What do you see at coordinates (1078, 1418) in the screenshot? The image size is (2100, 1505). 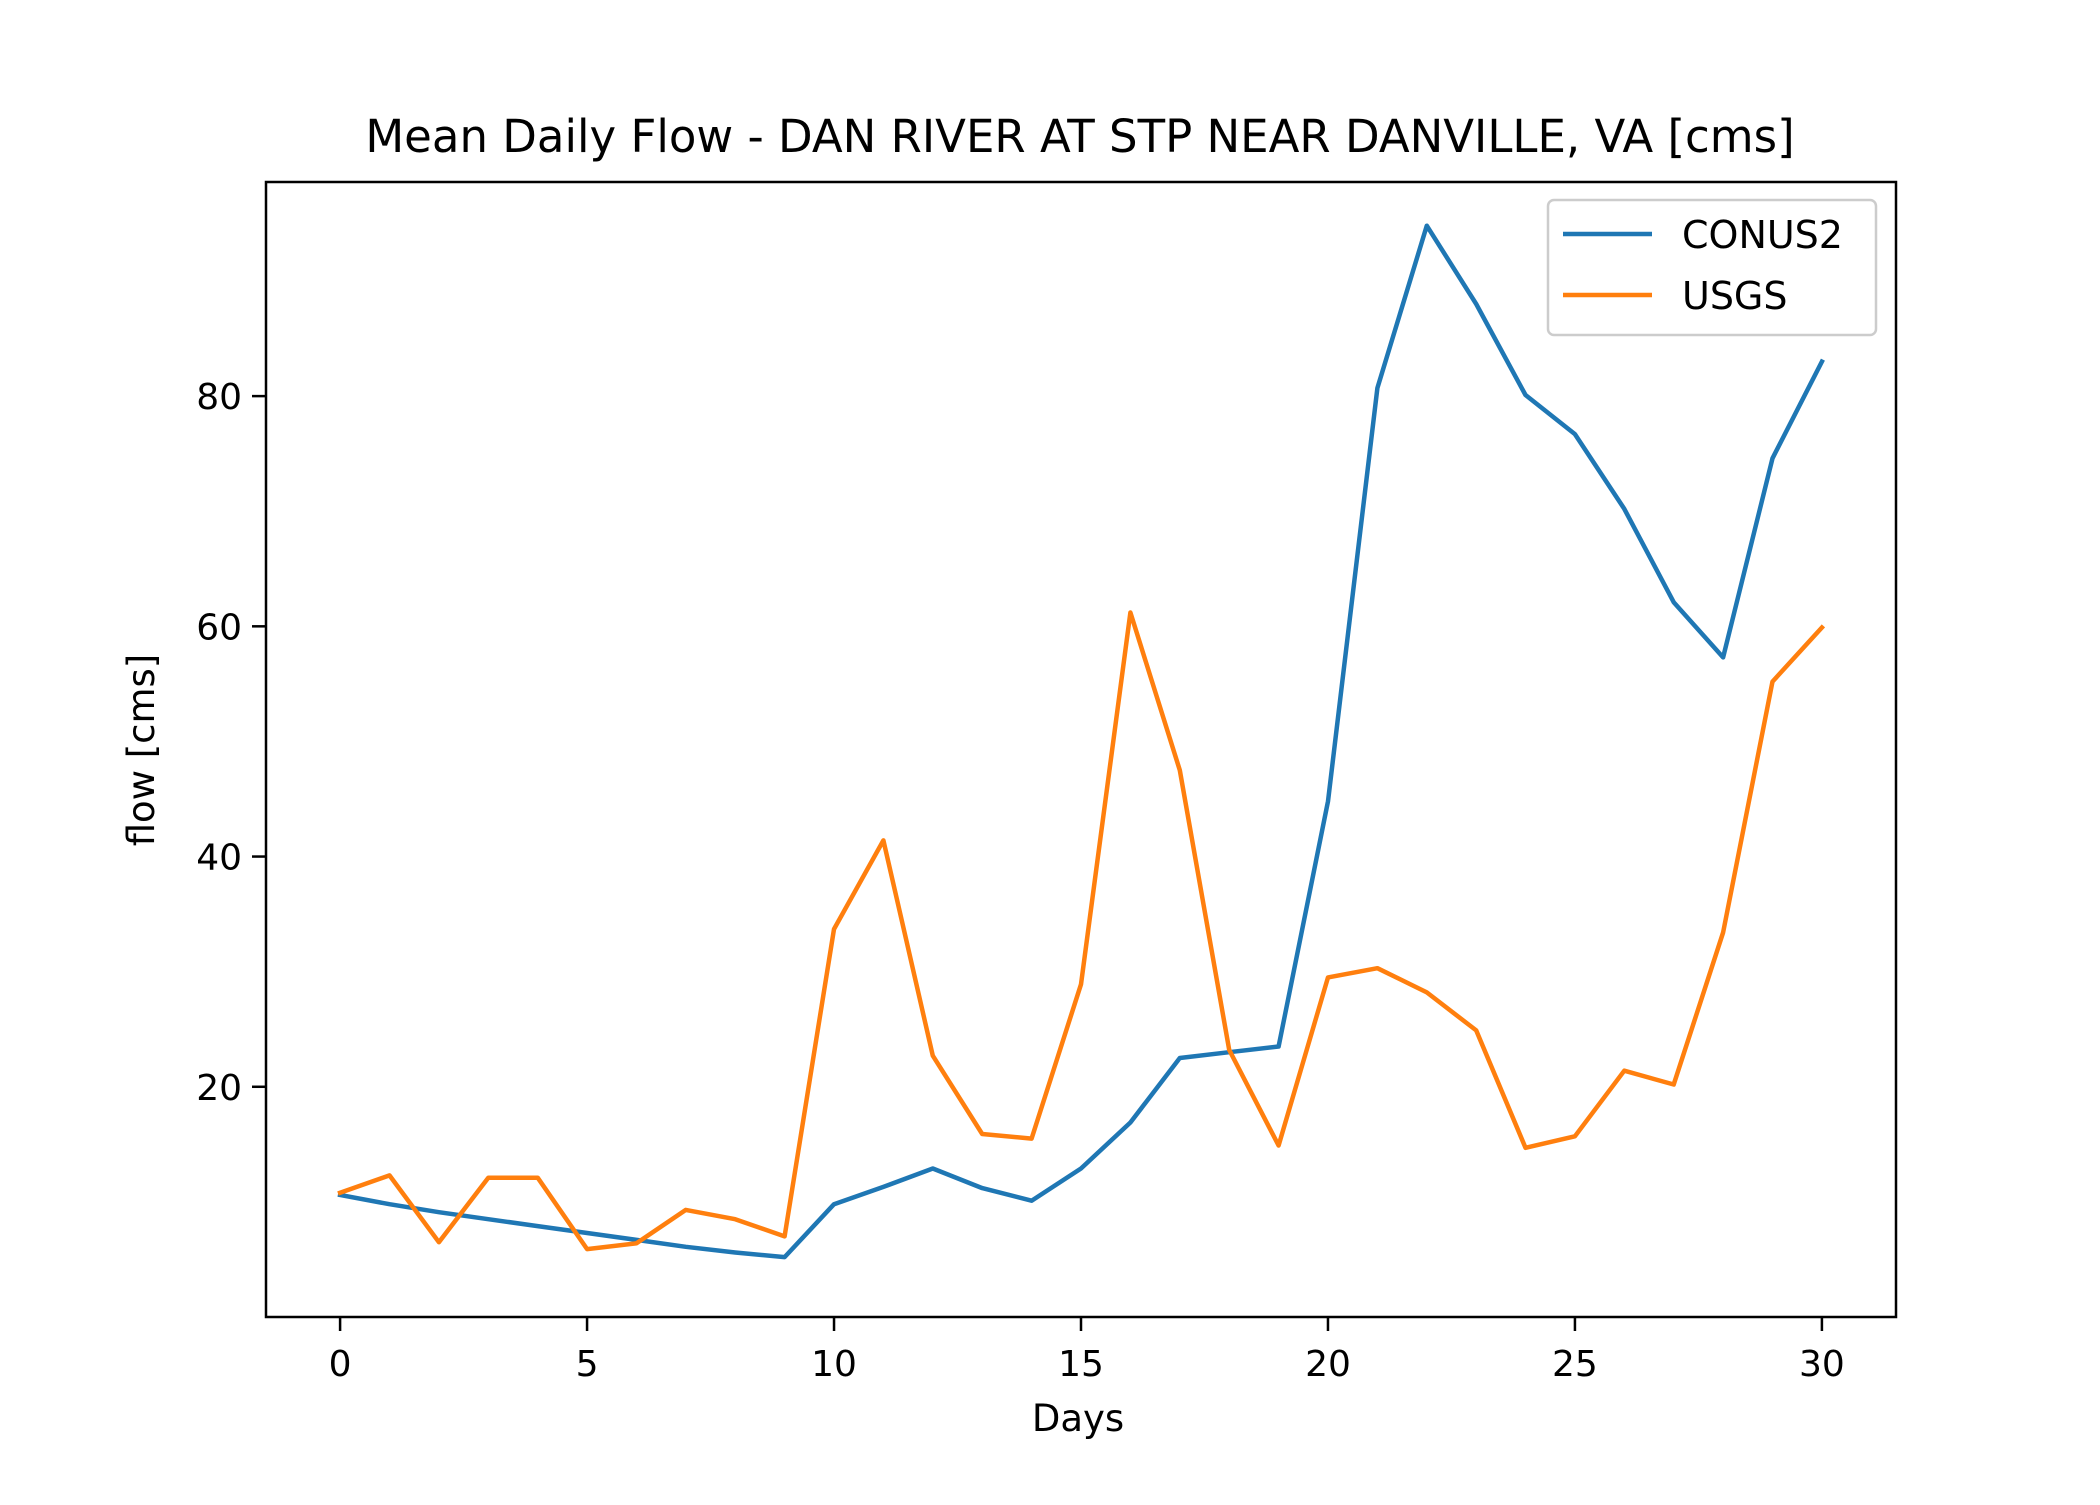 I see `x-axis-label: Days` at bounding box center [1078, 1418].